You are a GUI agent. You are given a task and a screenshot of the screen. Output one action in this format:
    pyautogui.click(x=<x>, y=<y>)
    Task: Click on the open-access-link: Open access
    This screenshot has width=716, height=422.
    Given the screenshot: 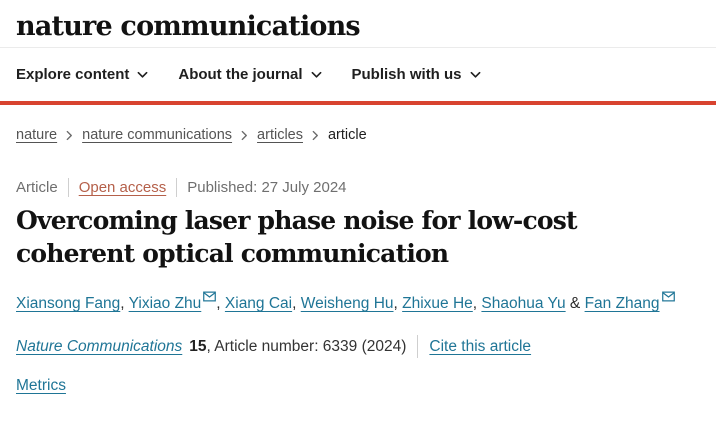 What is the action you would take?
    pyautogui.click(x=122, y=187)
    